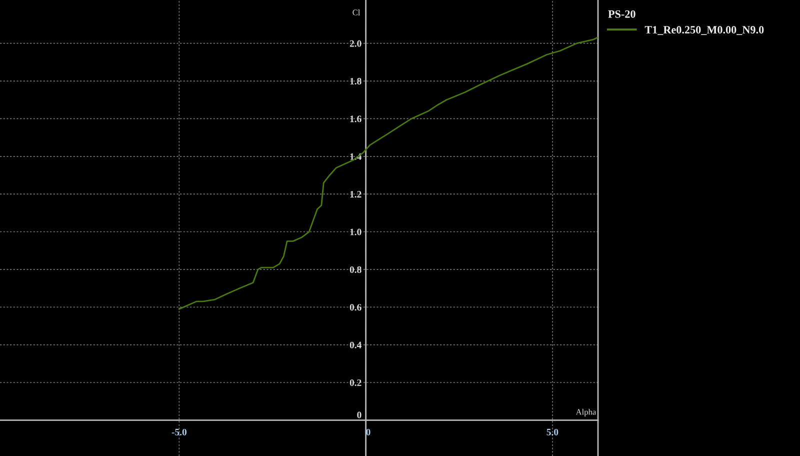  What do you see at coordinates (359, 415) in the screenshot?
I see `y-tick-label: 0` at bounding box center [359, 415].